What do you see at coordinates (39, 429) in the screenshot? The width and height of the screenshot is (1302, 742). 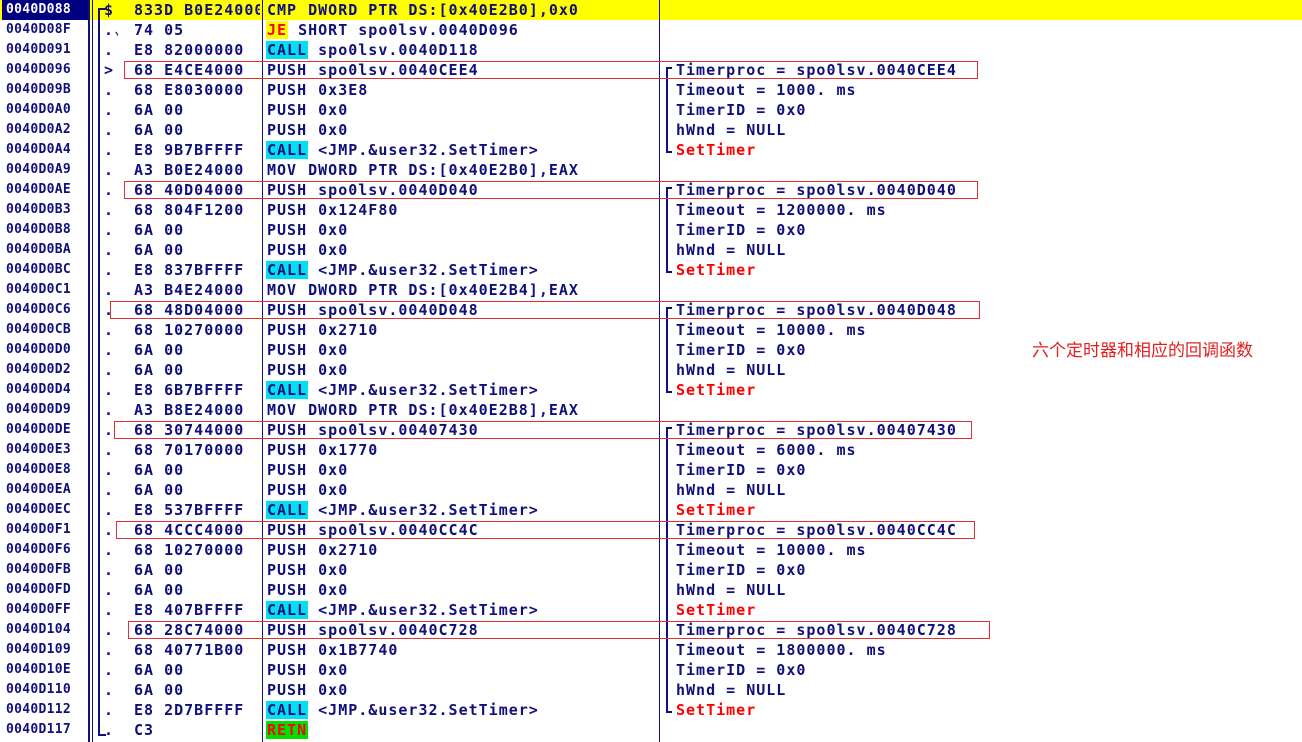 I see `address: 0040D0DE` at bounding box center [39, 429].